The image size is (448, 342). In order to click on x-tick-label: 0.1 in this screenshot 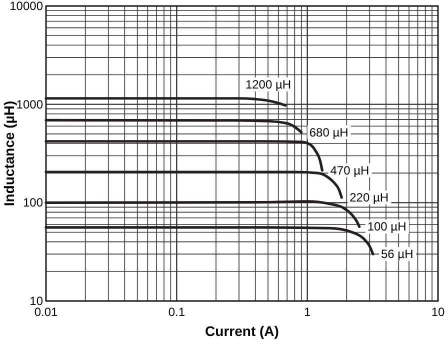, I will do `click(177, 312)`.